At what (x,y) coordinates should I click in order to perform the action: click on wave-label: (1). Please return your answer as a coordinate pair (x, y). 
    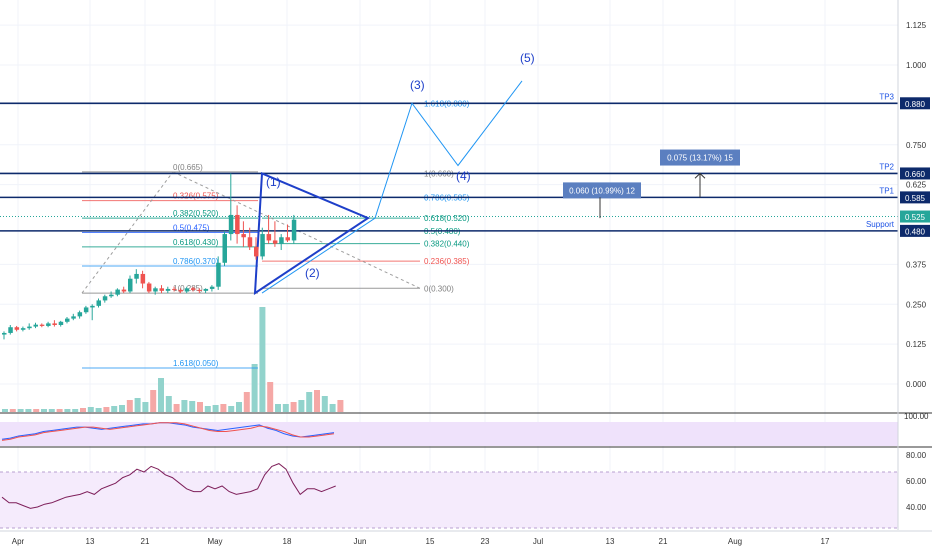
    Looking at the image, I should click on (273, 182).